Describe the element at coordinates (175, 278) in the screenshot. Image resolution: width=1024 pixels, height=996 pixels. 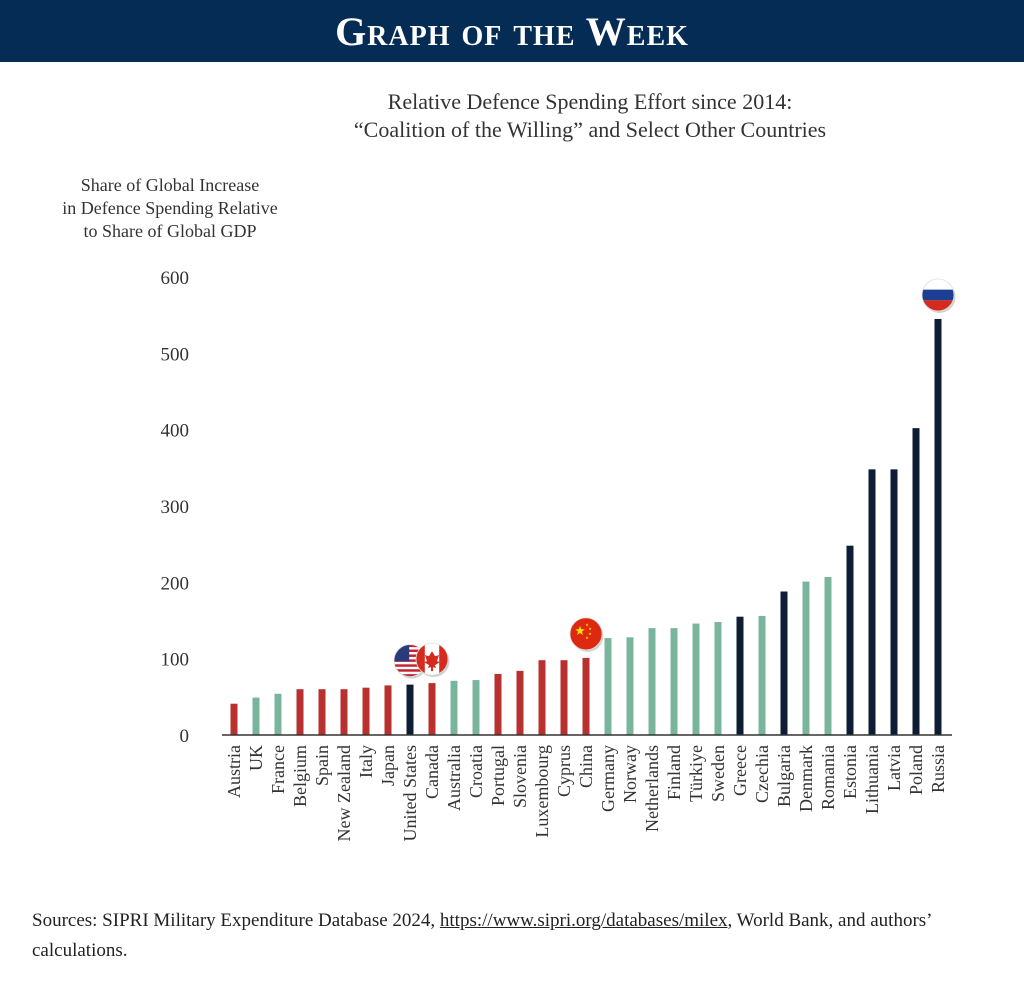
I see `y-tick-label: 600` at that location.